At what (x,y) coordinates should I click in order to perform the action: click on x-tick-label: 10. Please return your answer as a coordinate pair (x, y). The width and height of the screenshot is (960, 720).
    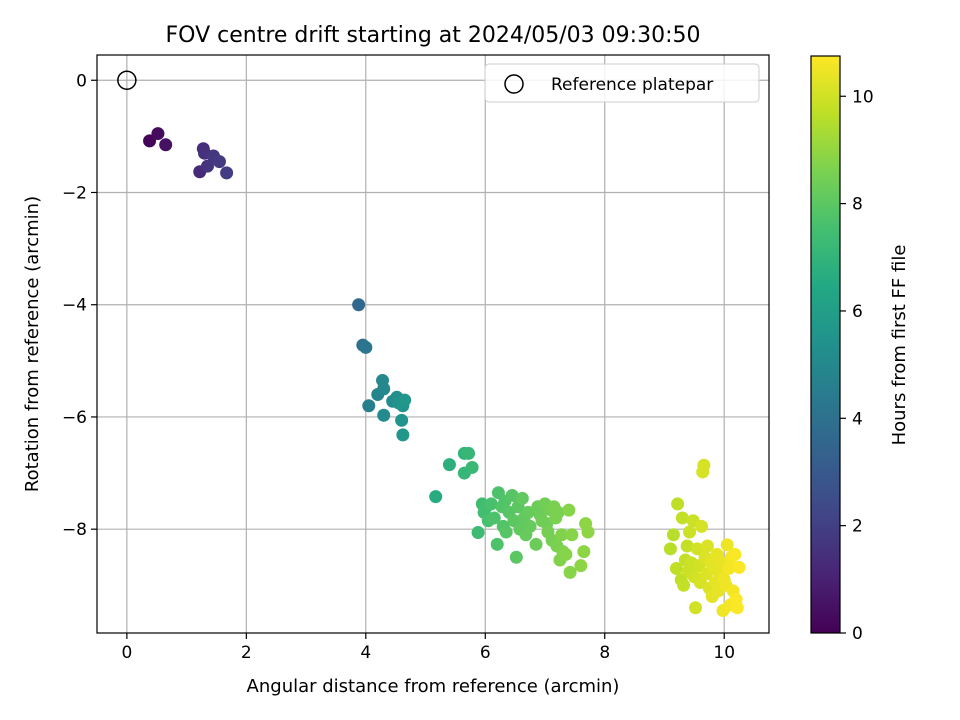
    Looking at the image, I should click on (724, 653).